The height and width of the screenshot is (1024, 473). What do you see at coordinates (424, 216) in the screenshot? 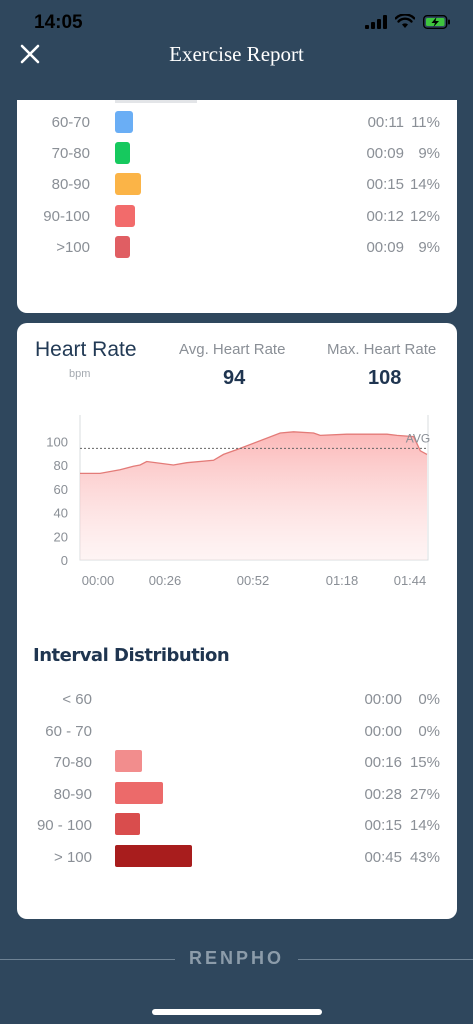
I see `zone-percent: 12%` at bounding box center [424, 216].